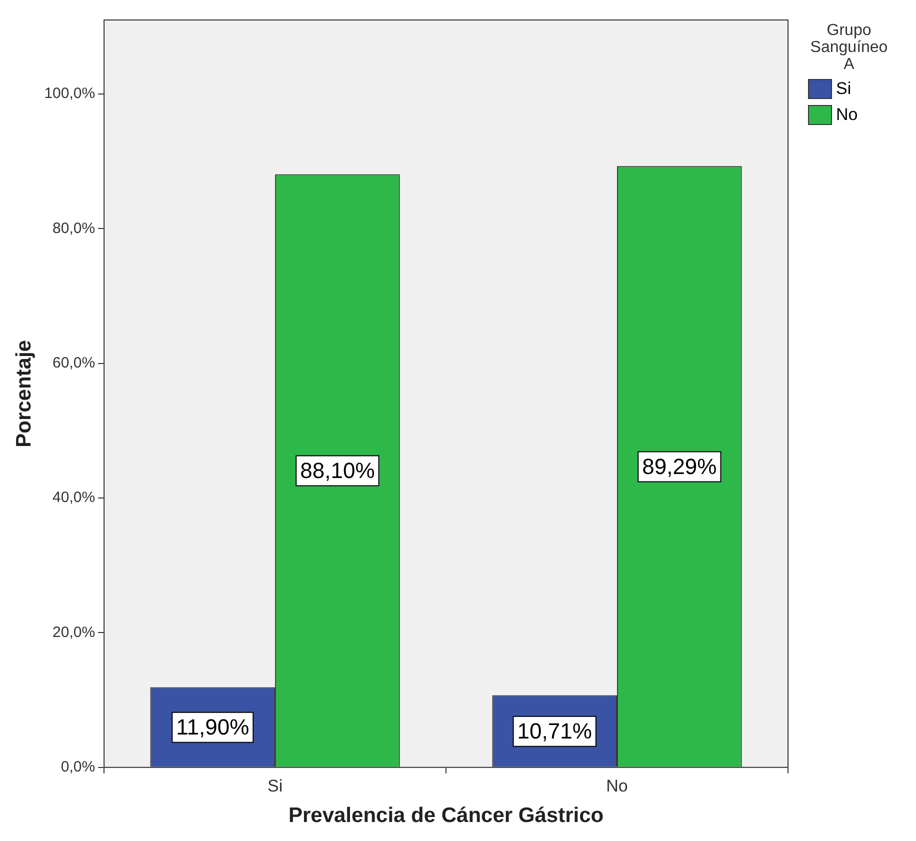 This screenshot has width=916, height=841. I want to click on y-axis-title: Porcentaje, so click(24, 394).